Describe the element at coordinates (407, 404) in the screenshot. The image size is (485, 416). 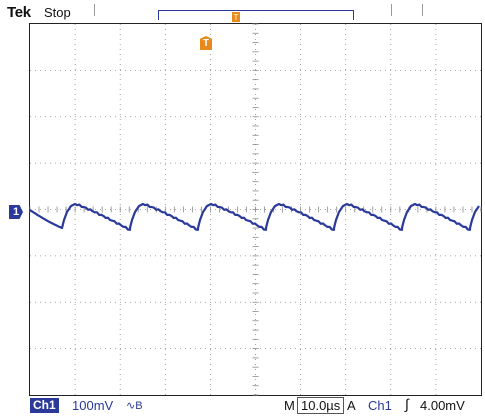
I see `trigger-slope-icon: ∫` at that location.